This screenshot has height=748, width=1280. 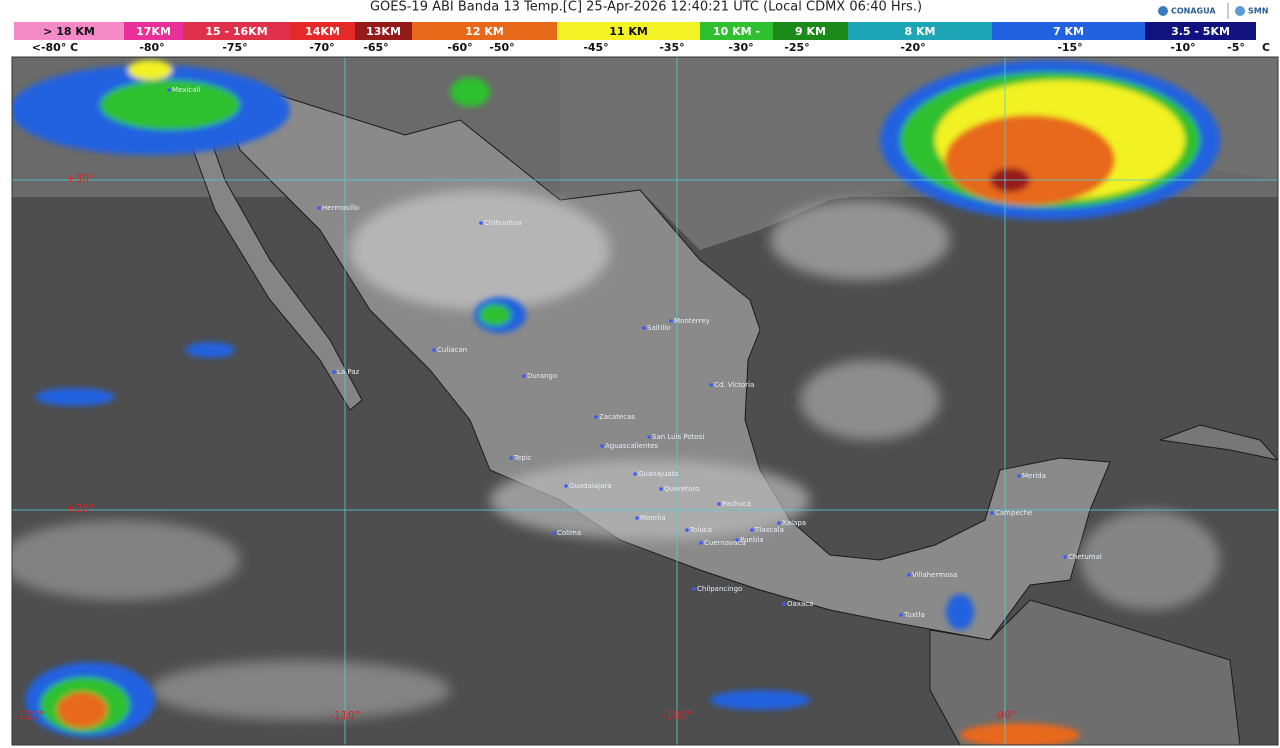 I want to click on city-label: Oaxaca, so click(x=800, y=604).